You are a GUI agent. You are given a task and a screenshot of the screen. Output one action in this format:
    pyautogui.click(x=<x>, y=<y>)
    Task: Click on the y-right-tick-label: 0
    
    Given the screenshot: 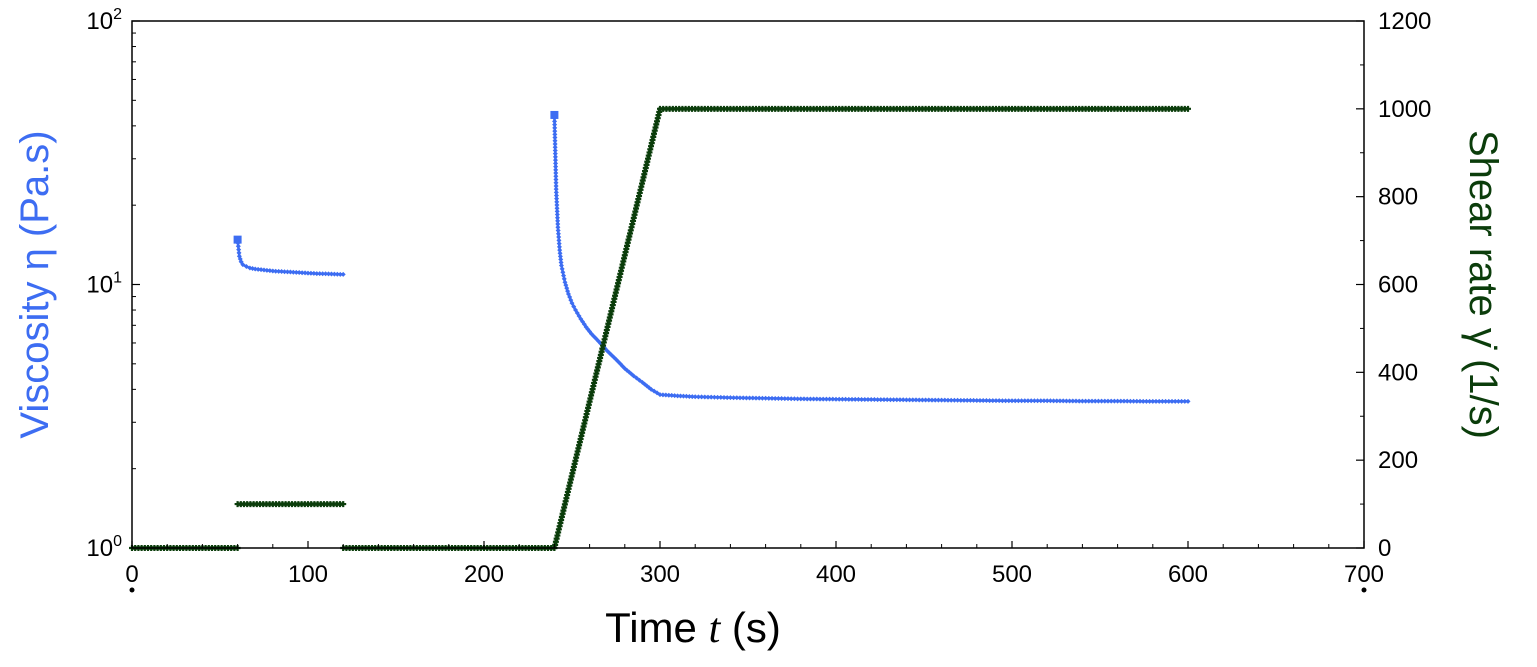 What is the action you would take?
    pyautogui.click(x=1384, y=548)
    